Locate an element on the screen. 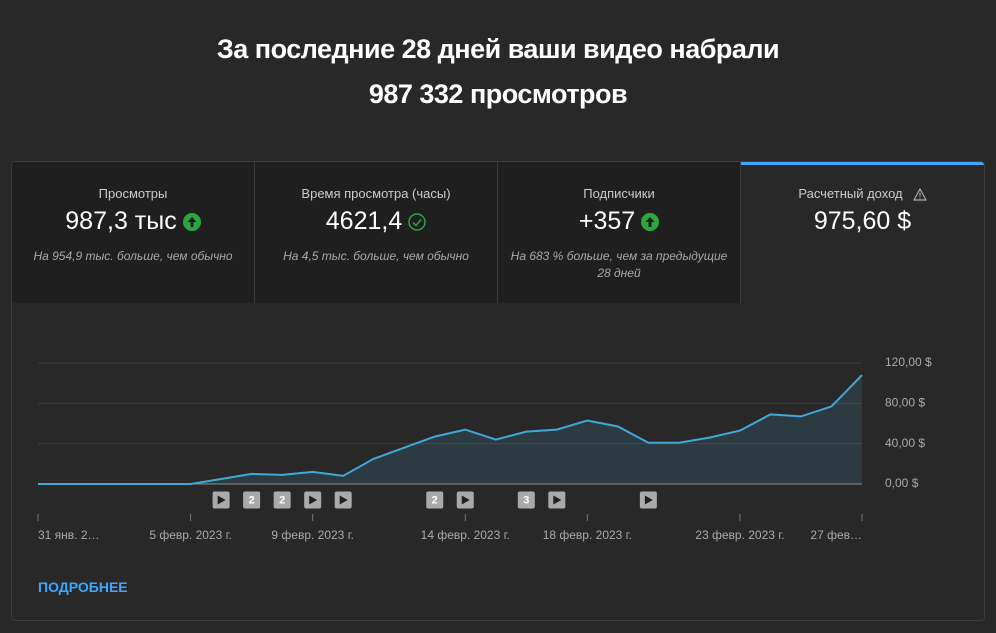 This screenshot has width=996, height=633. x-tick-label: 5 февр. 2023 г. is located at coordinates (190, 535).